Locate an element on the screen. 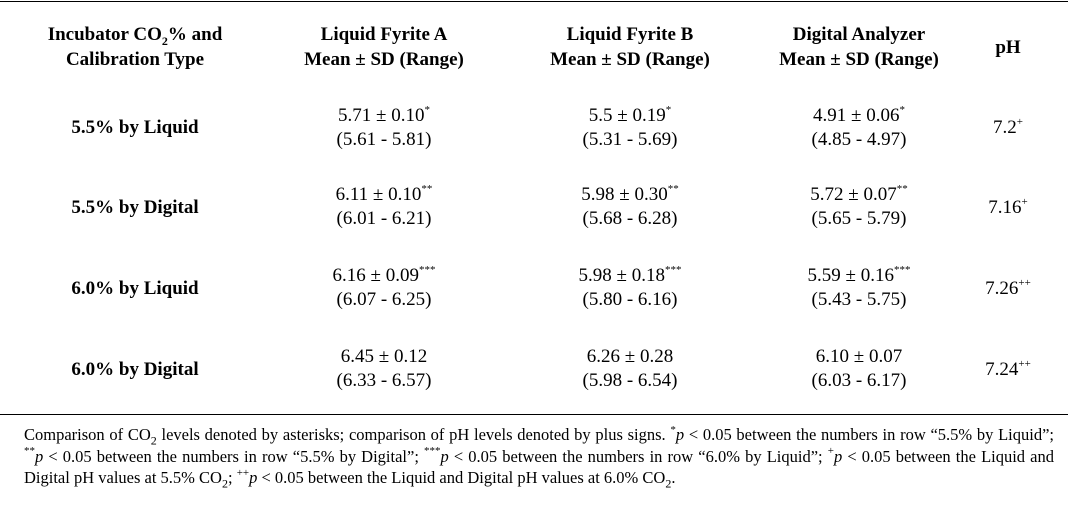 This screenshot has width=1068, height=512. table-cell-fyrite-b: 5.98 ± 0.30** (5.68 - 6.28) is located at coordinates (630, 205).